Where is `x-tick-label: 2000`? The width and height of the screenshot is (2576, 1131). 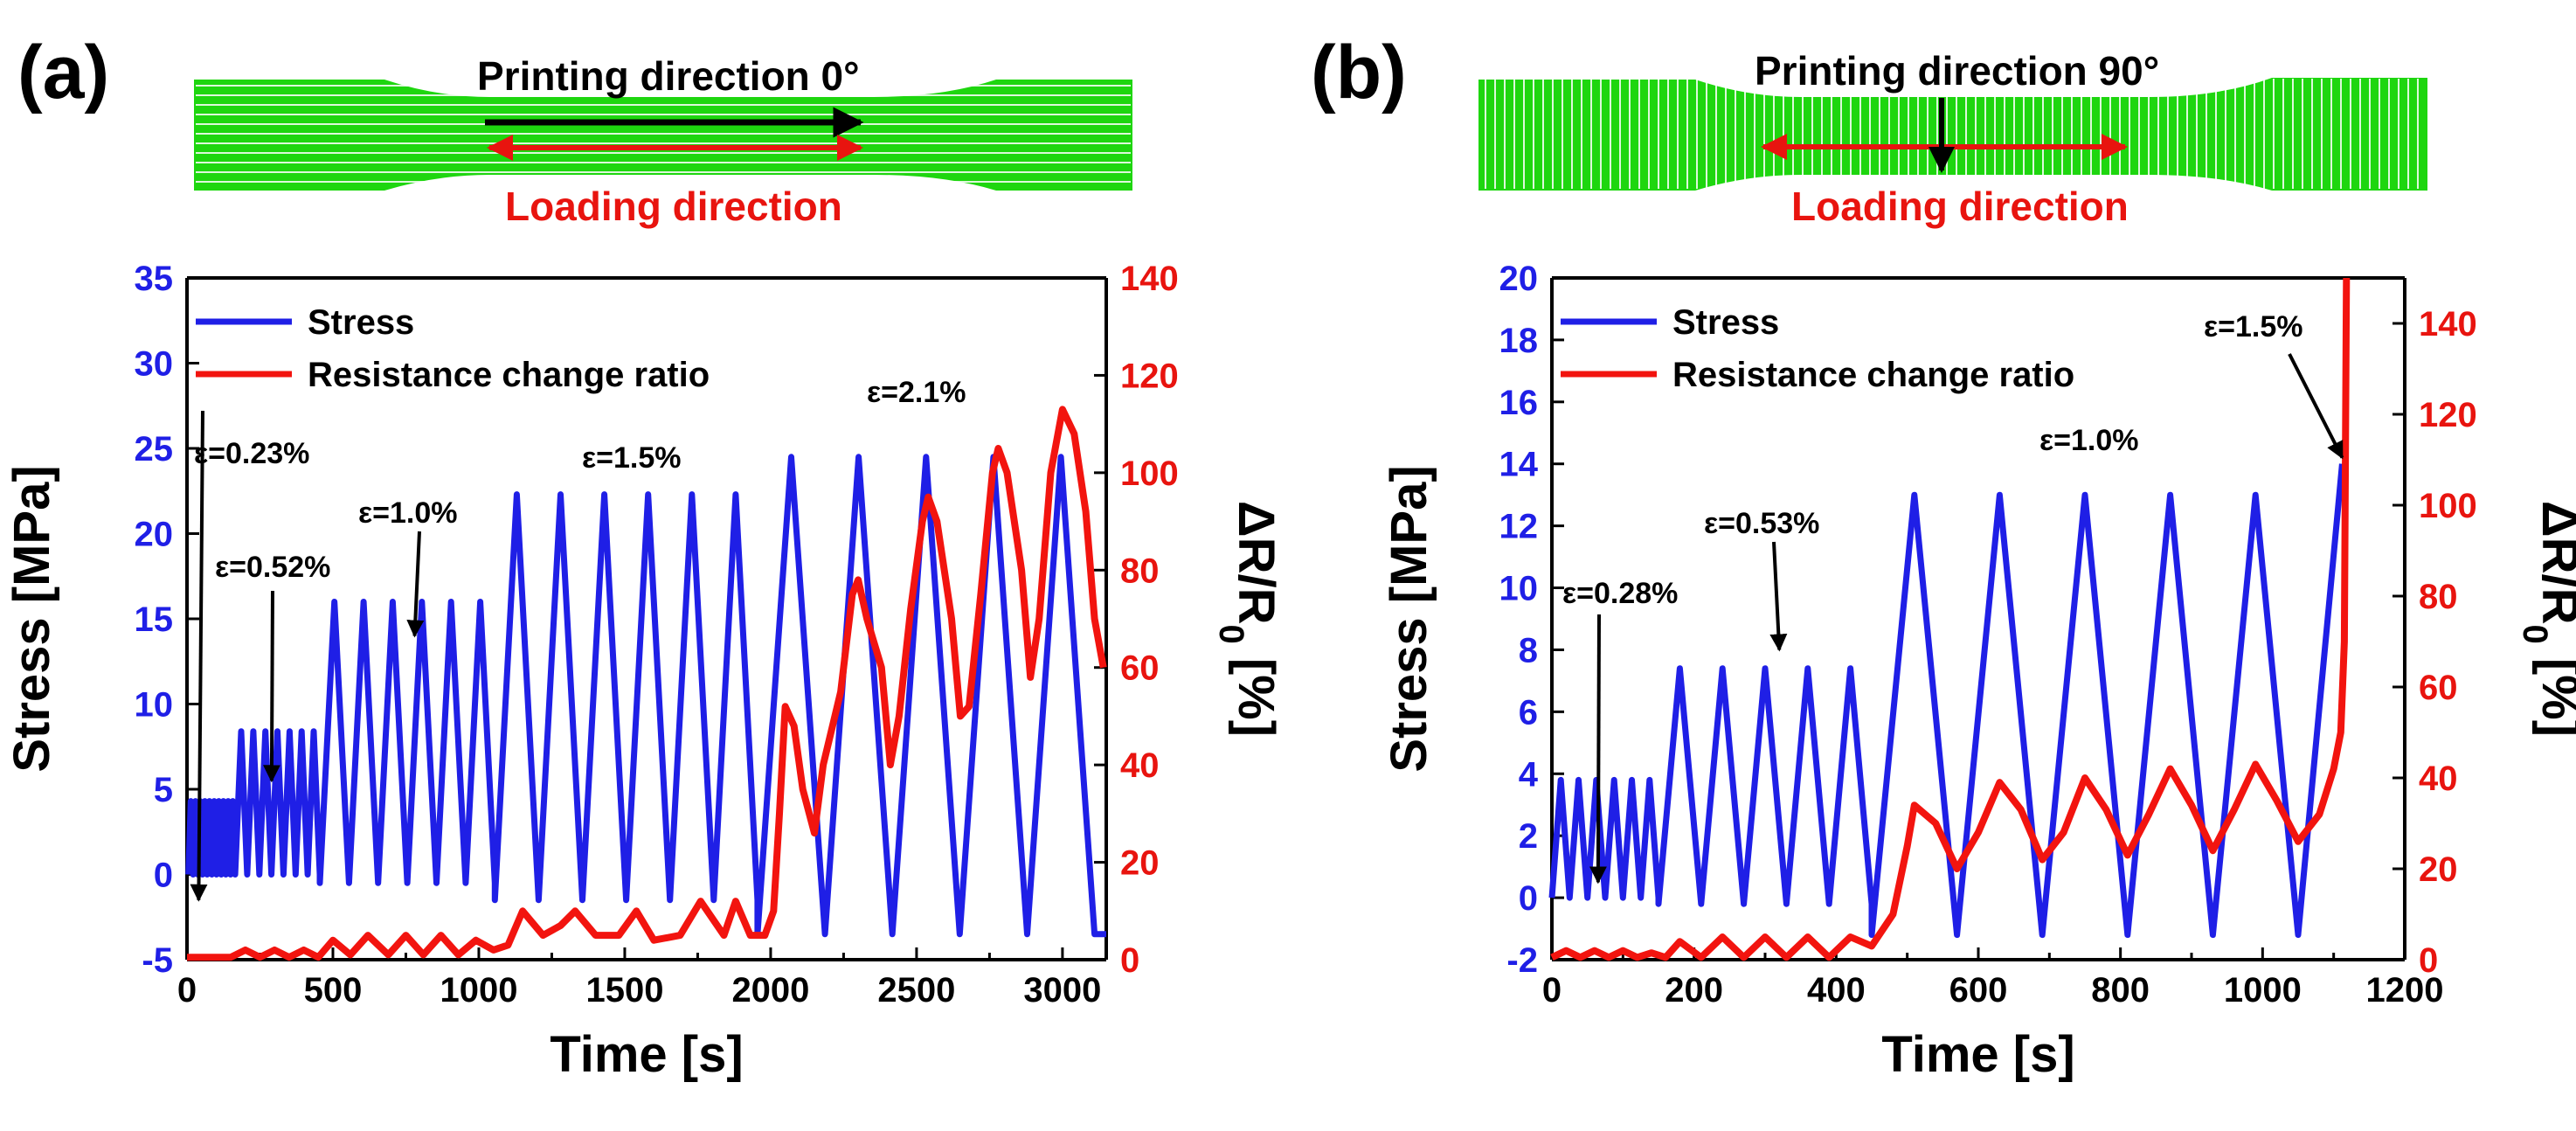 x-tick-label: 2000 is located at coordinates (770, 991).